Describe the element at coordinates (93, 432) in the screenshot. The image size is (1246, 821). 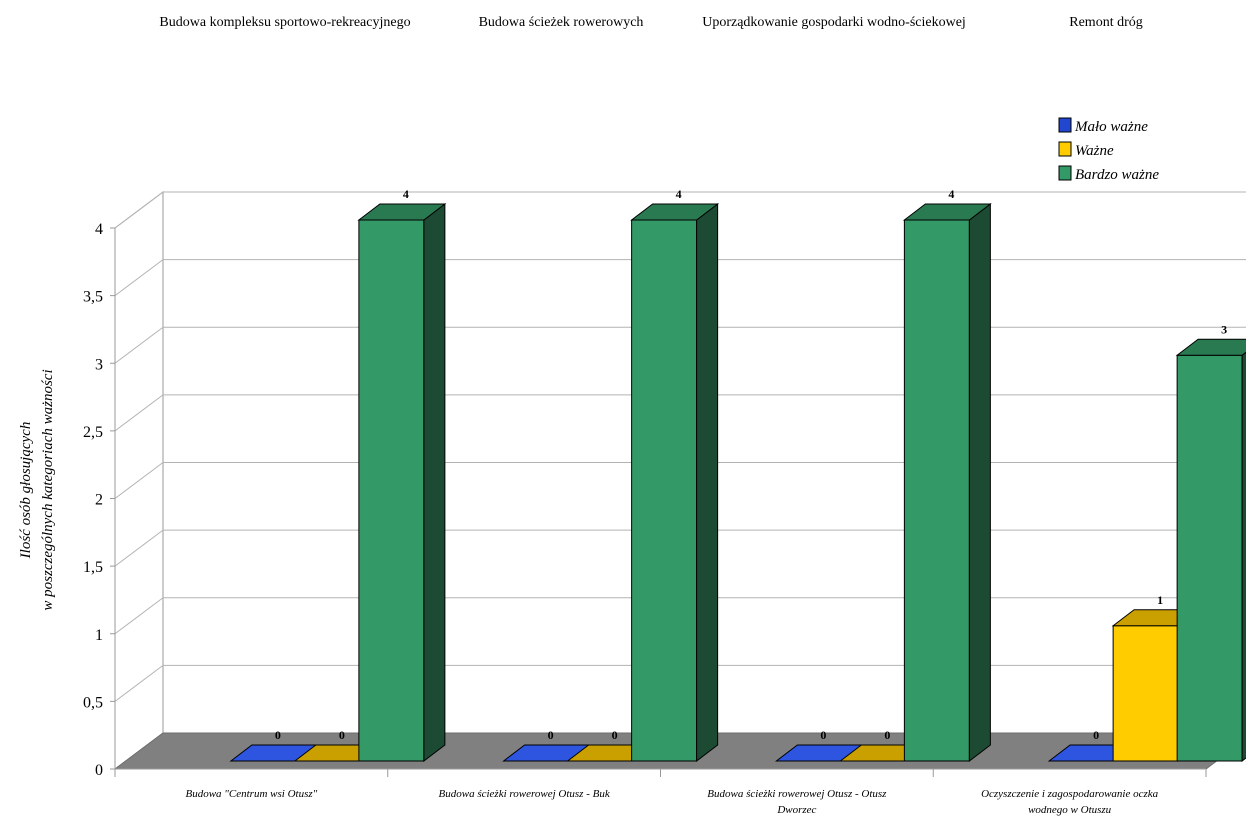
I see `y-tick-label: 2,5` at that location.